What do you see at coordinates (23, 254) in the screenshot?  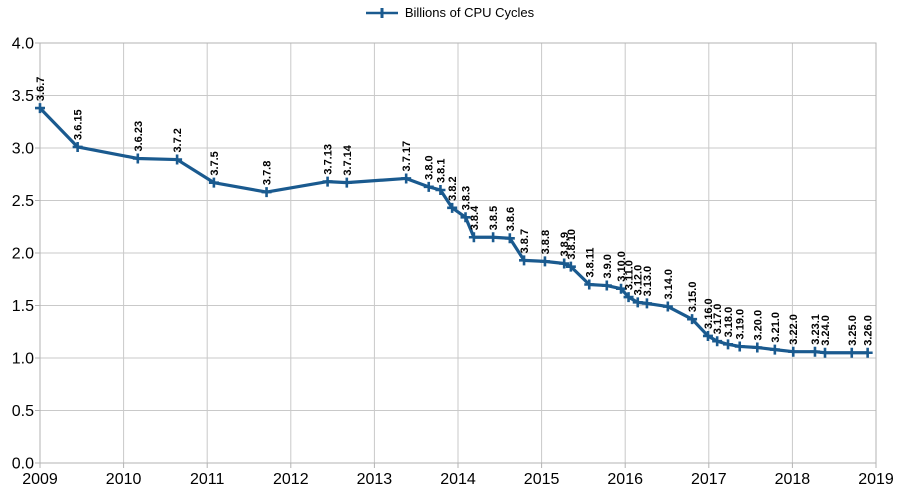 I see `y-tick-label: 2.0` at bounding box center [23, 254].